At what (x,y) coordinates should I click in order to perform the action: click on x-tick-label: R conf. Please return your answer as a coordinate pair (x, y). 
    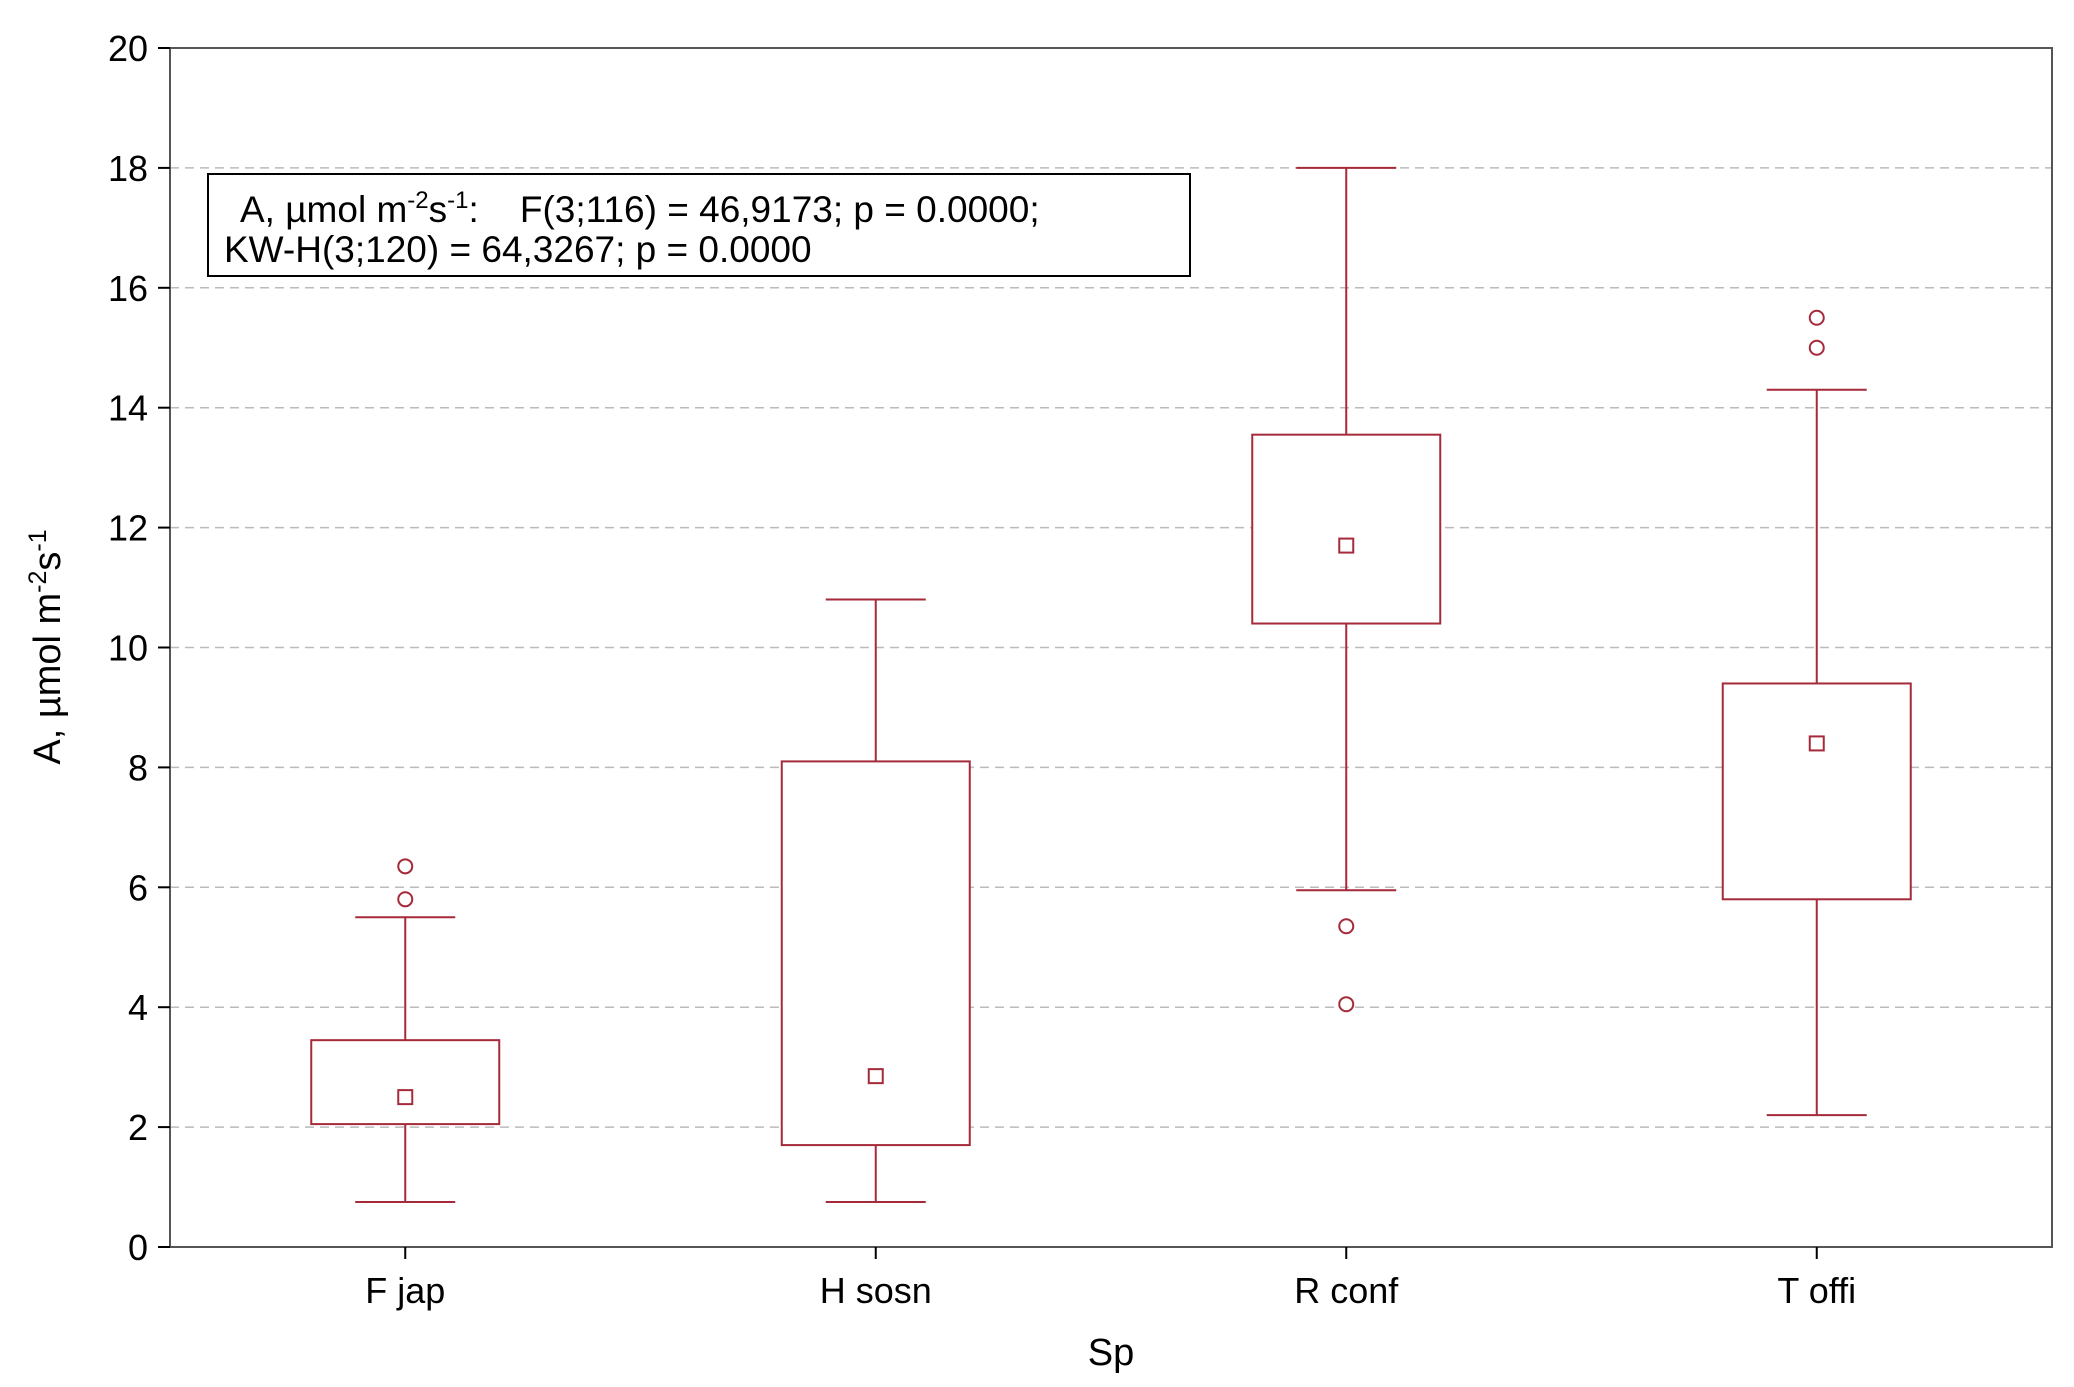
    Looking at the image, I should click on (1346, 1290).